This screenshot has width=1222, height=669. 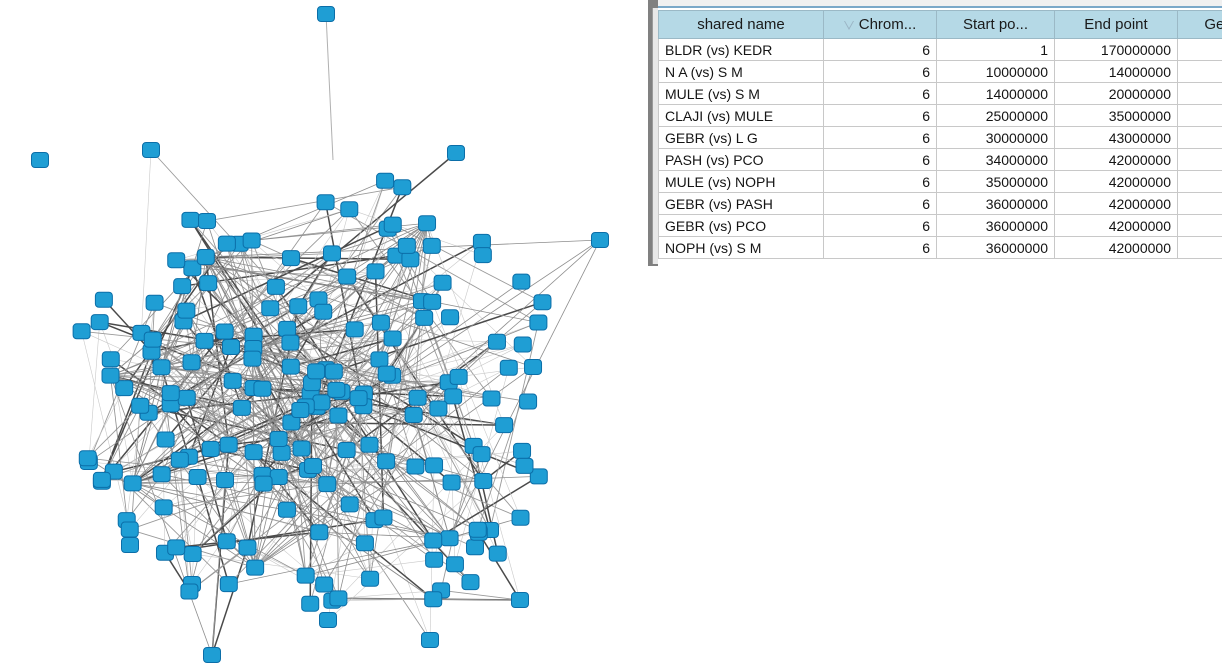 What do you see at coordinates (940, 181) in the screenshot?
I see `table-row: MULE (vs) NOPH6350000004200000010.5` at bounding box center [940, 181].